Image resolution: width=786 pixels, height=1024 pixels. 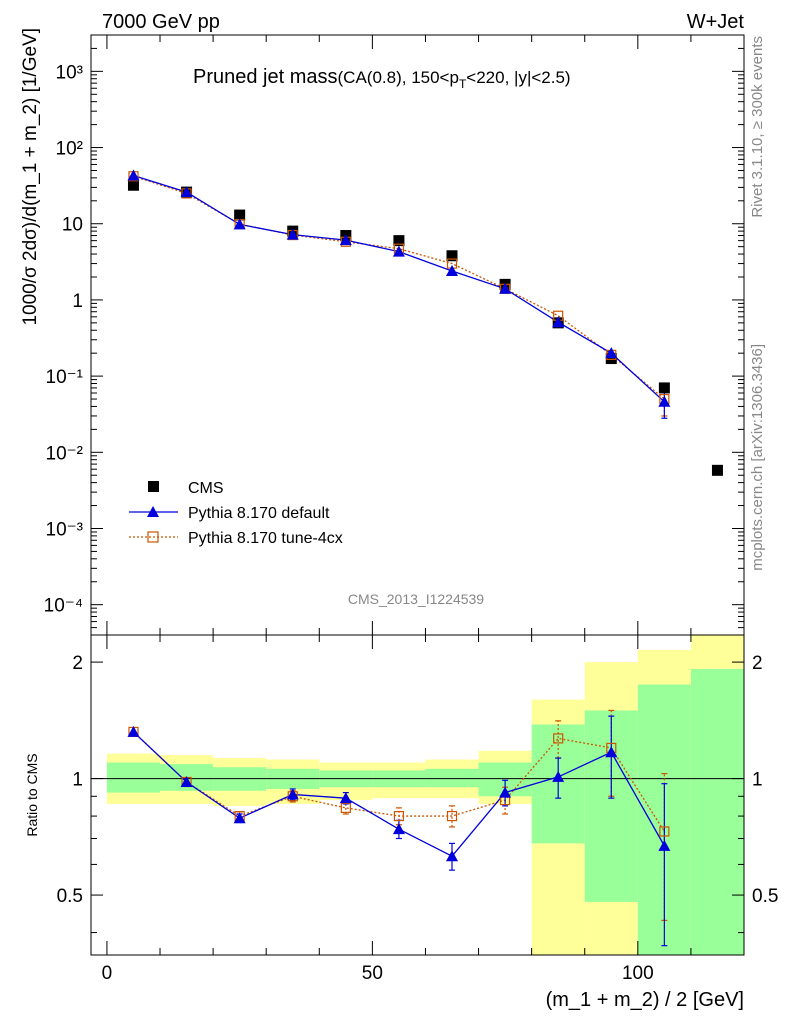 What do you see at coordinates (77, 663) in the screenshot?
I see `ratio-y-tick-label-left: 2` at bounding box center [77, 663].